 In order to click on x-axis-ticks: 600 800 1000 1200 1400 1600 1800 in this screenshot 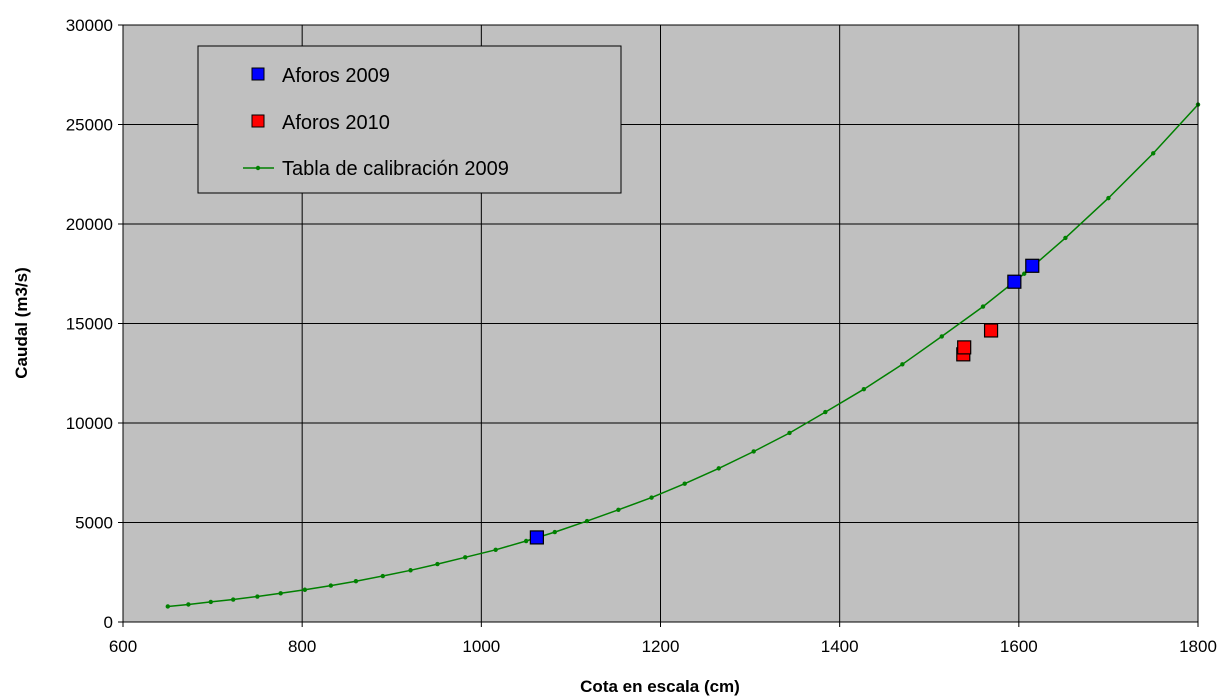, I will do `click(663, 639)`.